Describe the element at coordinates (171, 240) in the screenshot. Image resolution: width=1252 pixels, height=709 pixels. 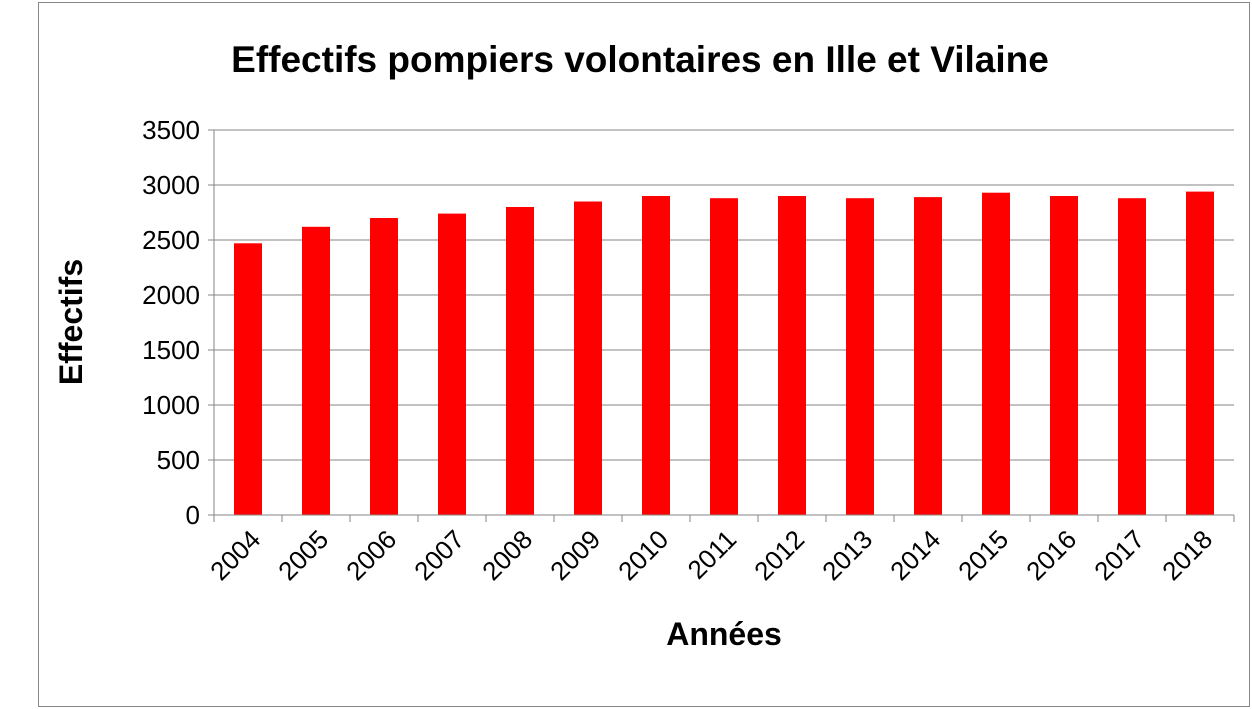
I see `y-tick-label: 2500` at that location.